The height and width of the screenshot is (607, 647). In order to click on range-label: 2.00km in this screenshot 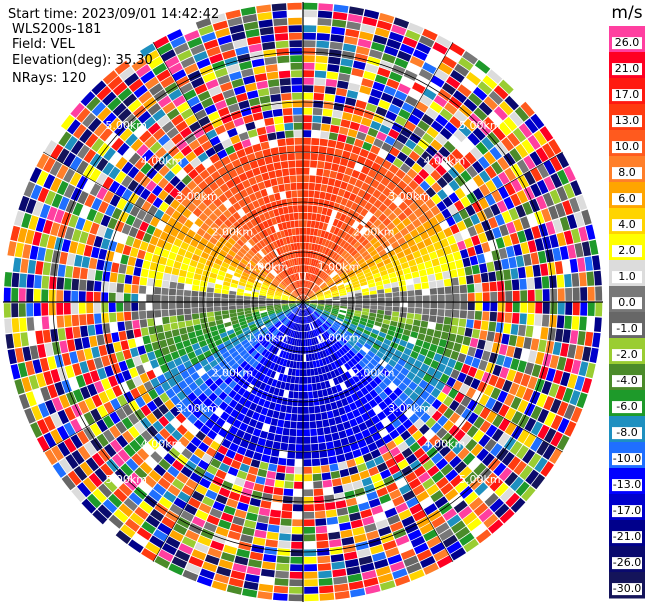, I will do `click(233, 373)`.